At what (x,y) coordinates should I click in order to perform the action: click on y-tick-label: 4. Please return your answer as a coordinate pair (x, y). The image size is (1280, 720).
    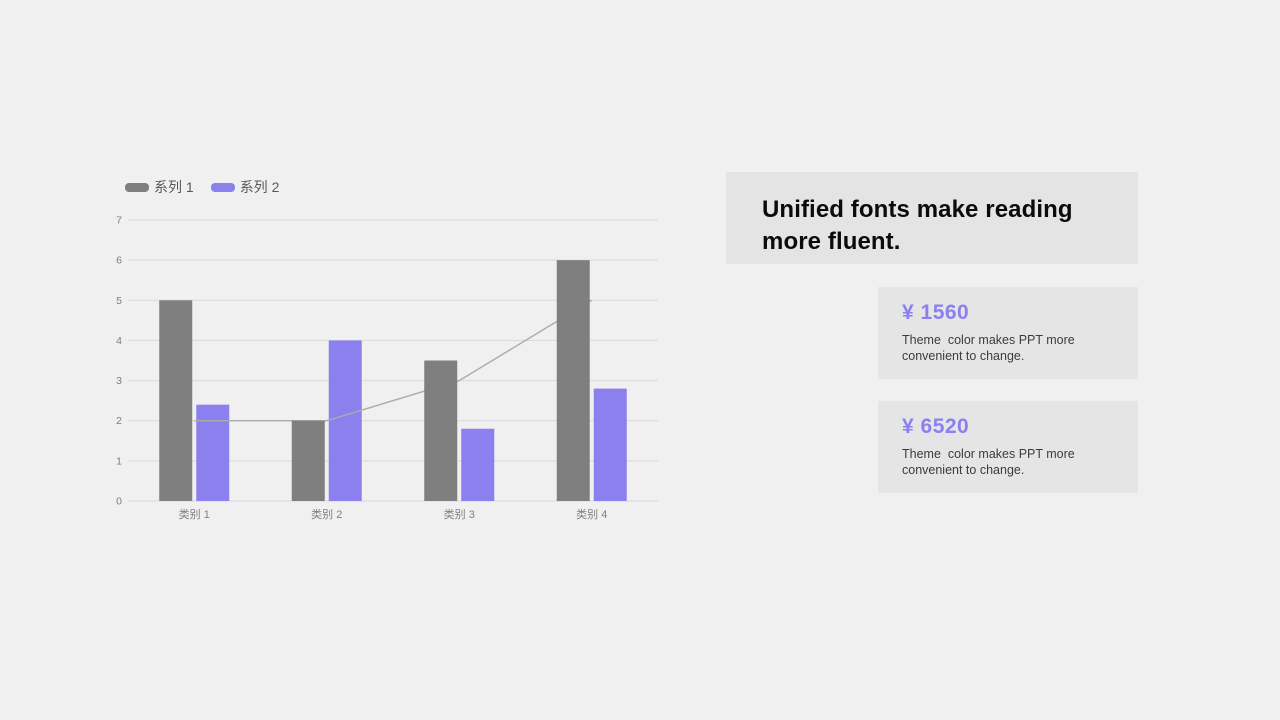
    Looking at the image, I should click on (119, 341).